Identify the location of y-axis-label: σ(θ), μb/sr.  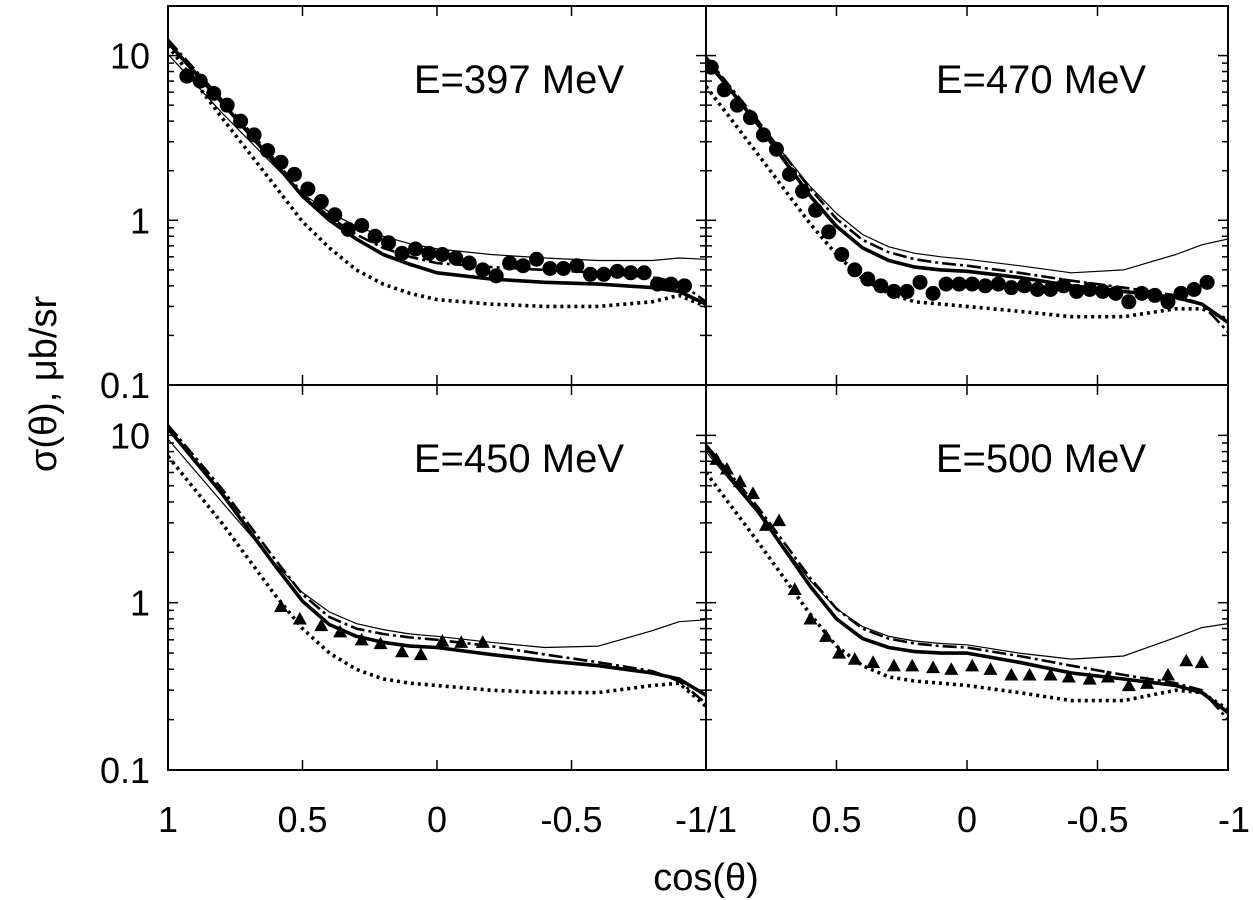
(44, 384).